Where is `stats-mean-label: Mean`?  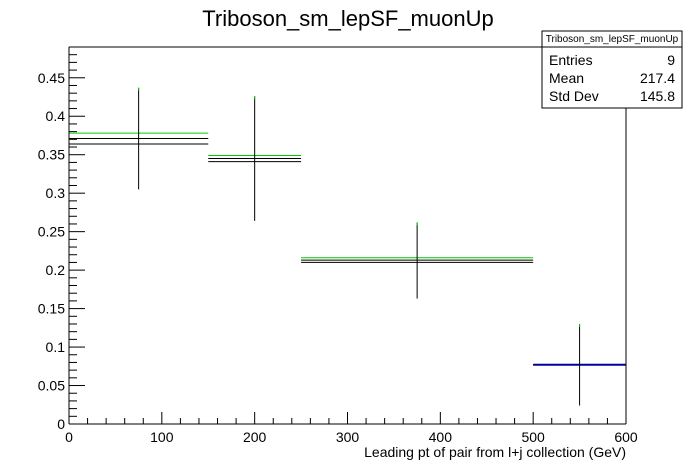 stats-mean-label: Mean is located at coordinates (566, 78).